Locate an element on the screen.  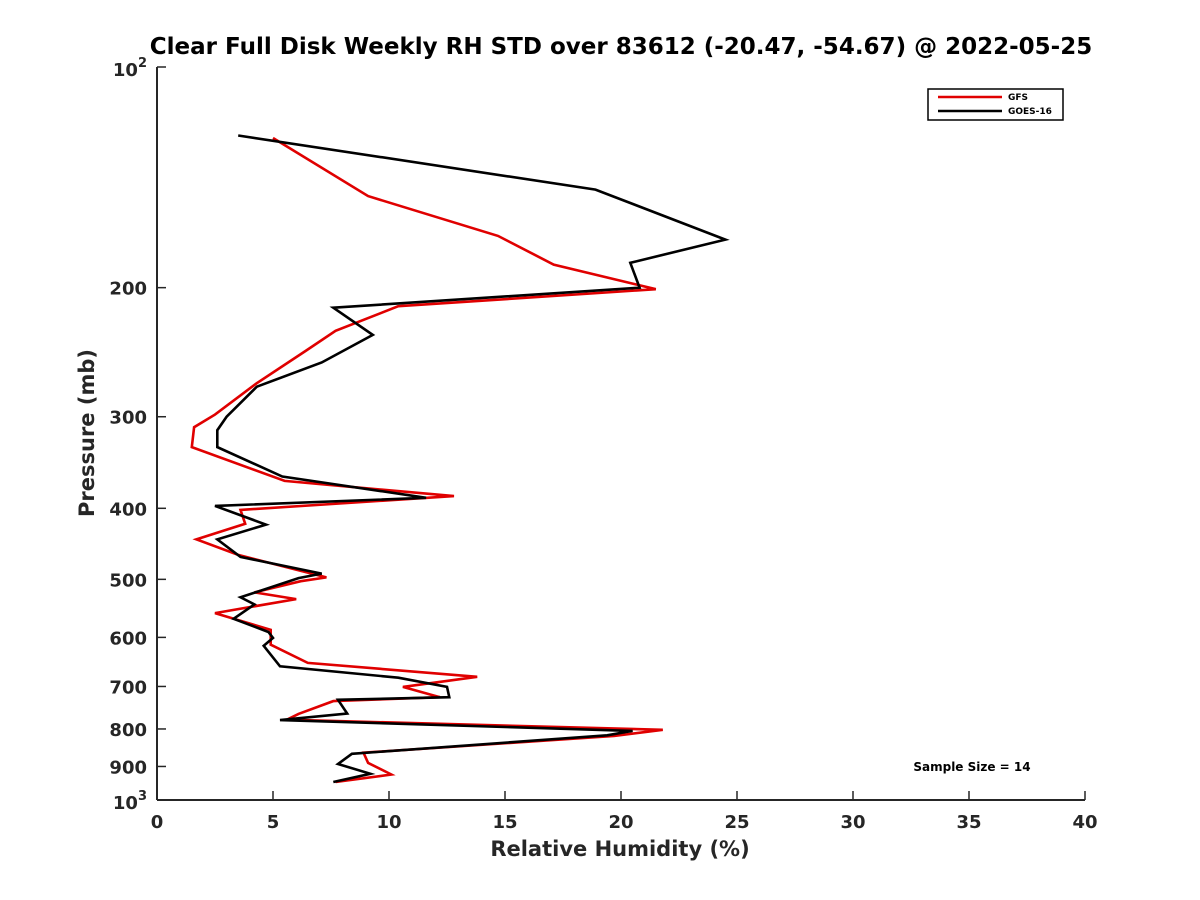
y-tick-label: 500 is located at coordinates (128, 580).